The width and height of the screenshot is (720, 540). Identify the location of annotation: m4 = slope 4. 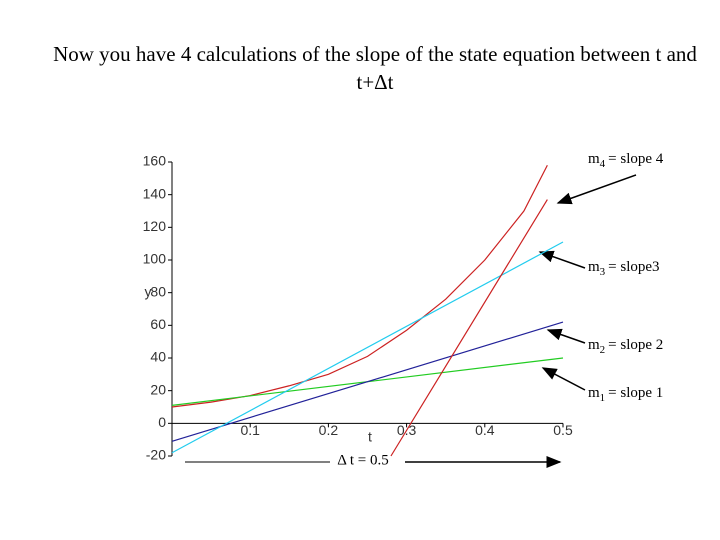
(626, 160).